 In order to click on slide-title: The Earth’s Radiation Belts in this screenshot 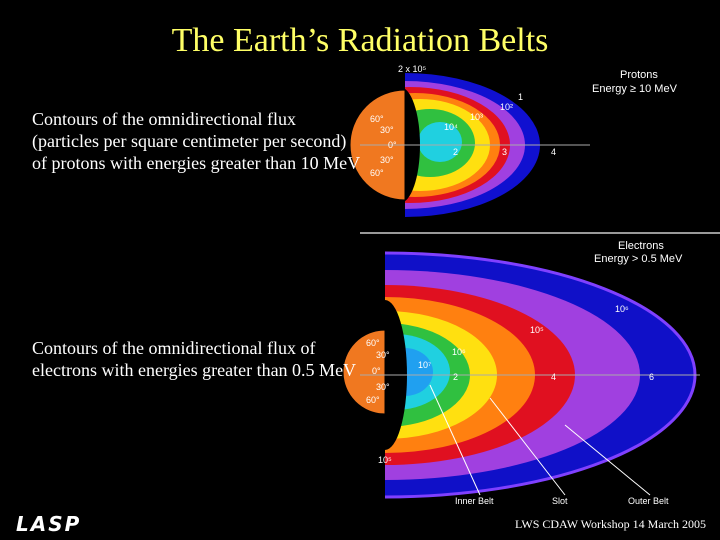, I will do `click(360, 40)`.